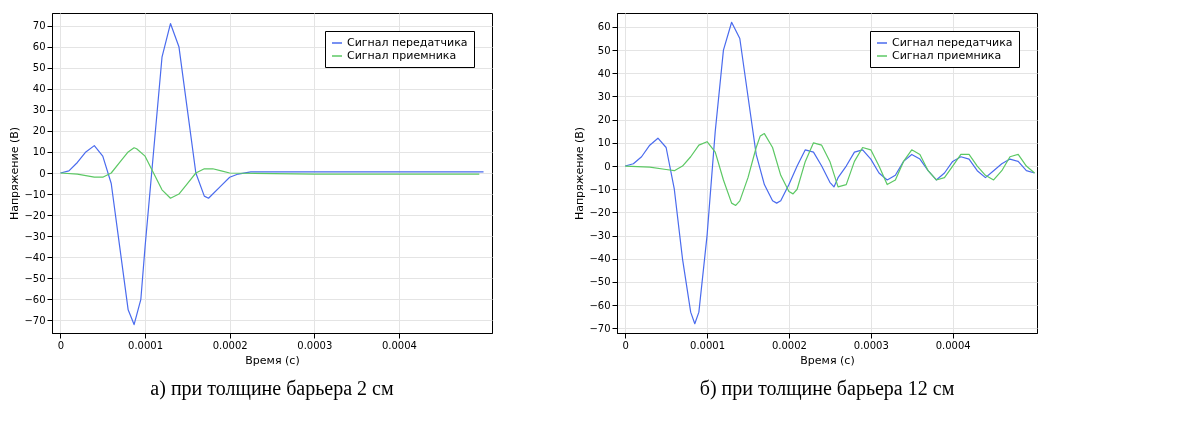  What do you see at coordinates (827, 388) in the screenshot?
I see `text: б) при толщине барьера 12 см` at bounding box center [827, 388].